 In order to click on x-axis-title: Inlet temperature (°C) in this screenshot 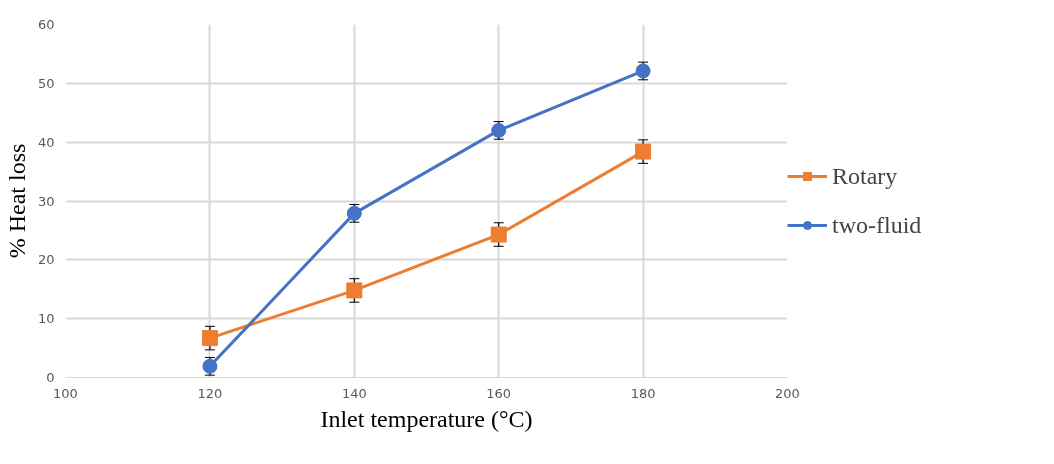, I will do `click(426, 418)`.